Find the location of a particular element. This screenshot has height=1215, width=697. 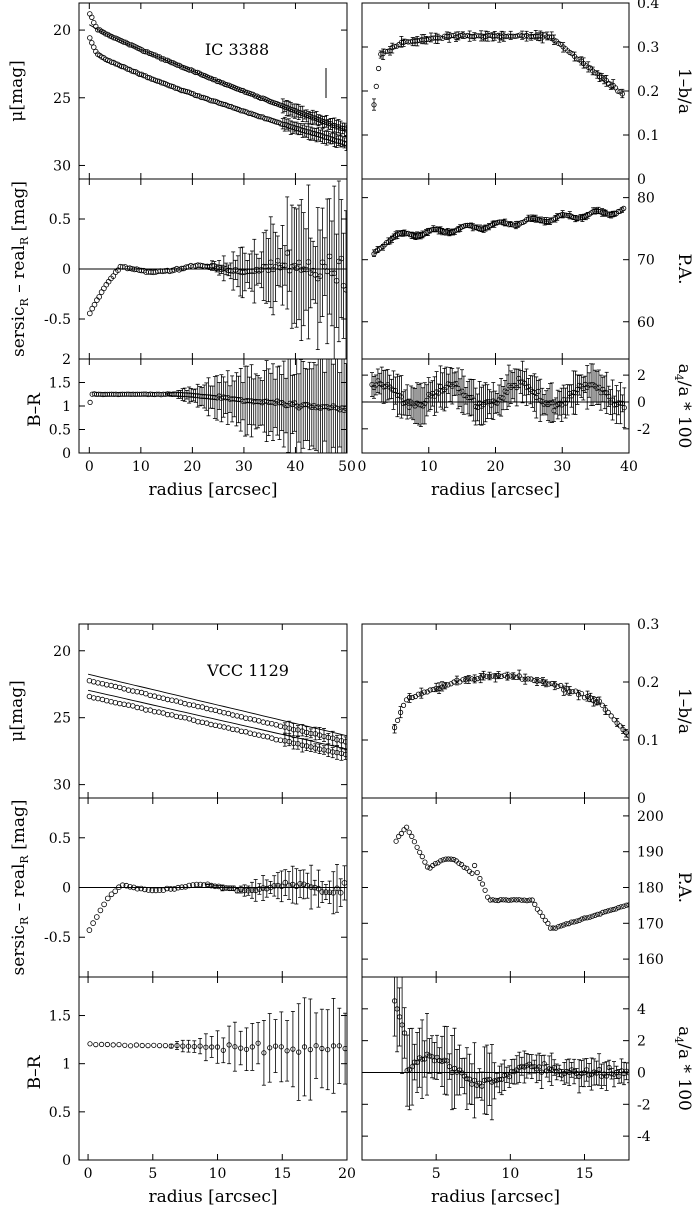

ic3388-mu-ytick-label: 25 is located at coordinates (62, 99).